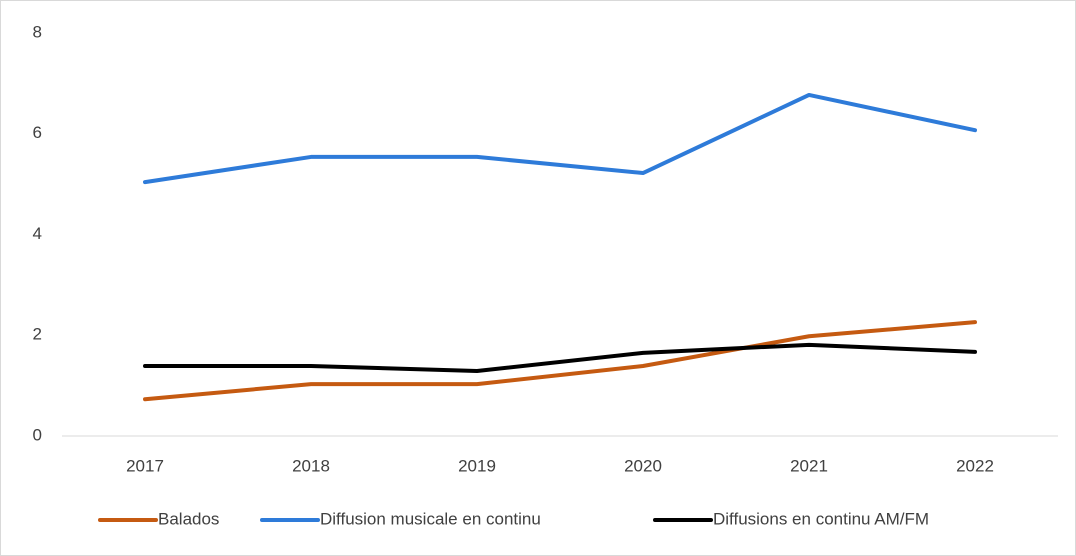  I want to click on y-tick-label: 8, so click(37, 31).